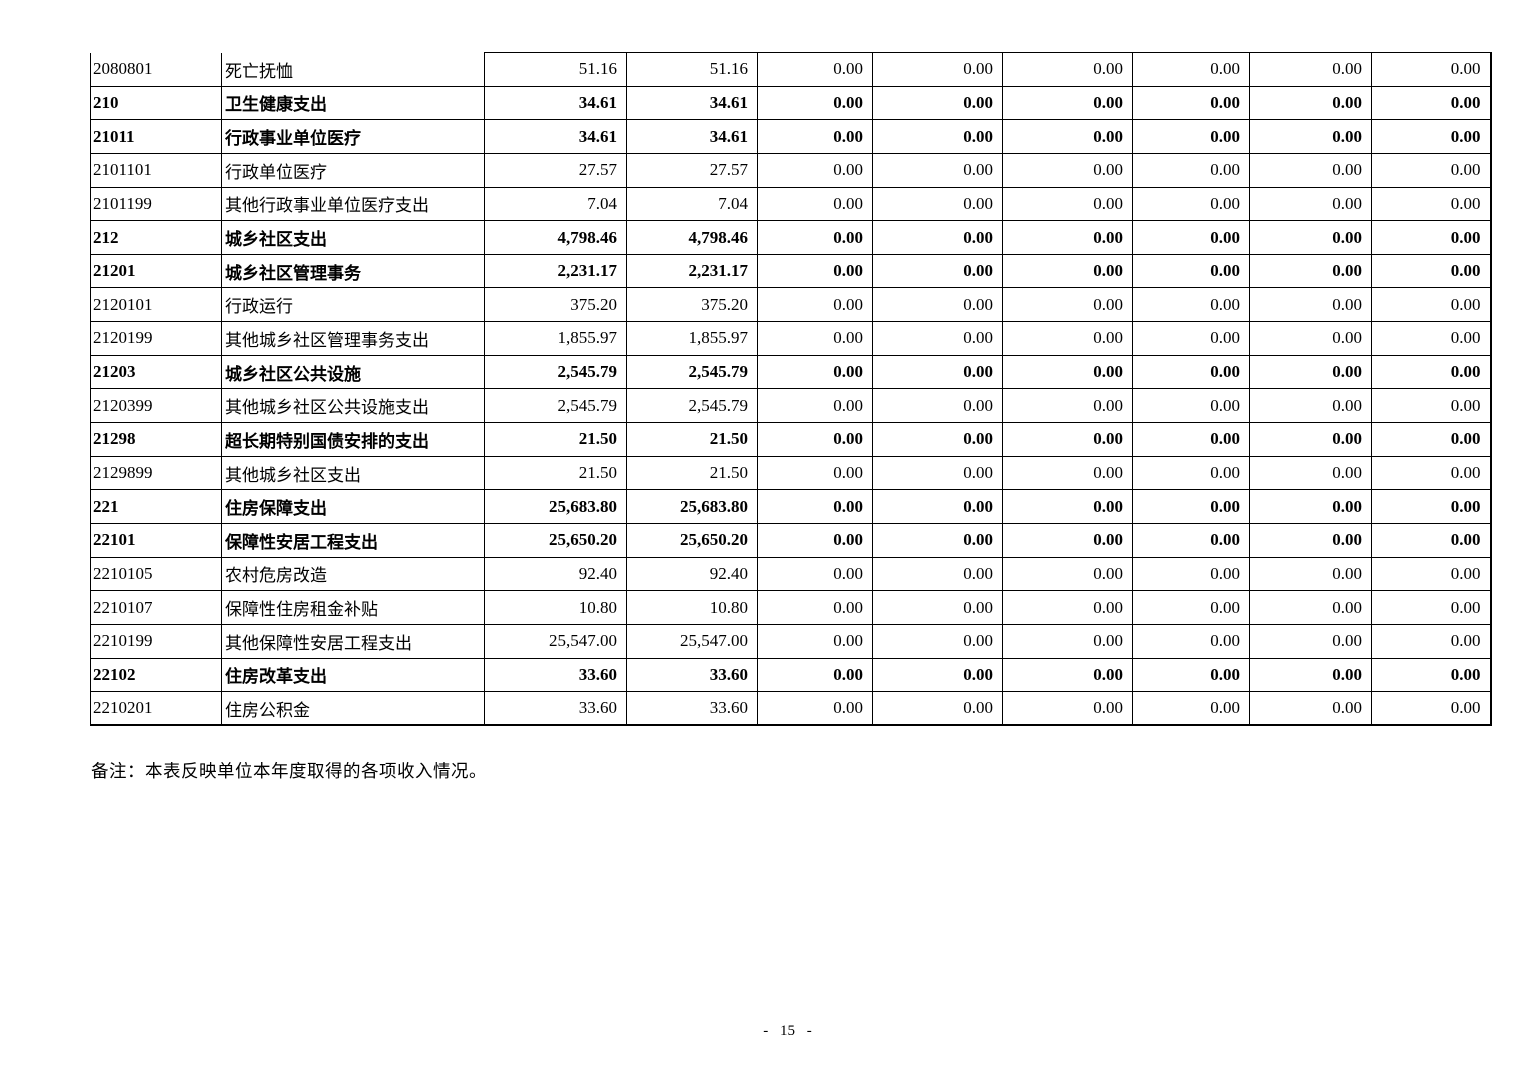 The height and width of the screenshot is (1069, 1515). I want to click on name-cell: 行政事业单位医疗, so click(353, 136).